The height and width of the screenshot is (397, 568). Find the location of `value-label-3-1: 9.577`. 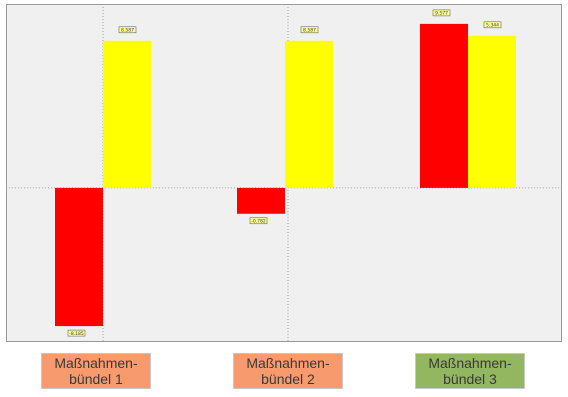

value-label-3-1: 9.577 is located at coordinates (441, 14).